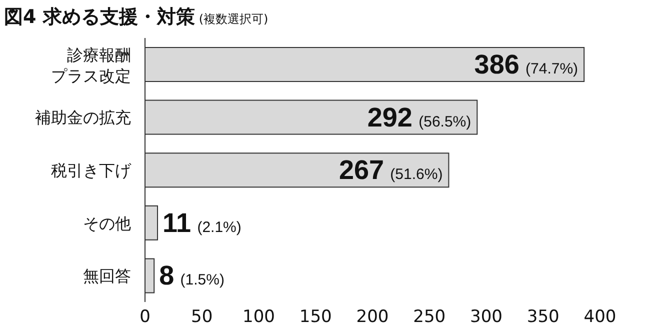 The image size is (649, 332). I want to click on y-tick-label: 補助金の拡充, so click(83, 118).